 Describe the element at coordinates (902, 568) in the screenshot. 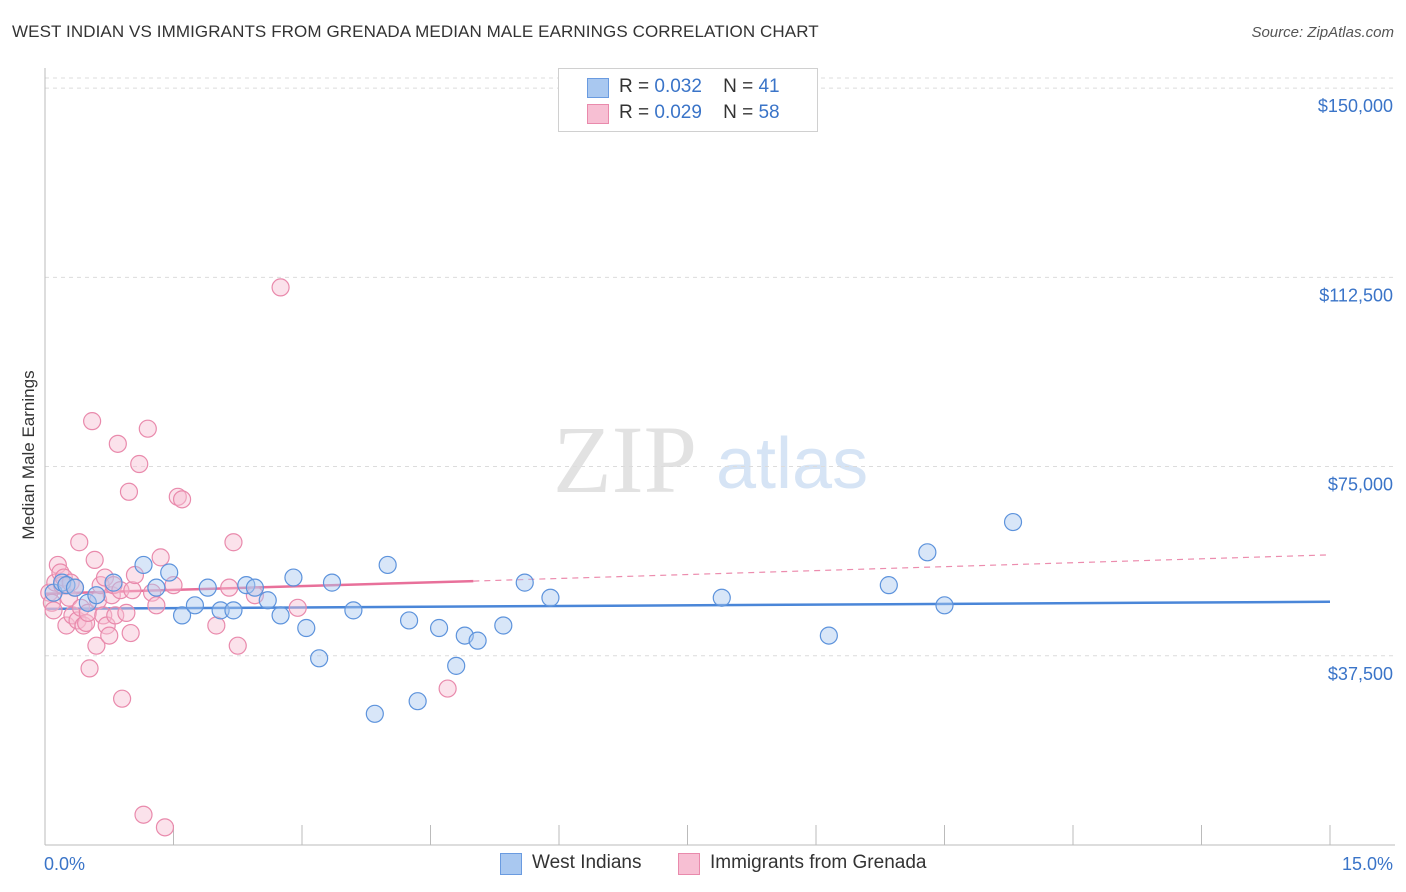

I see `trend-line-grenada-projection` at that location.